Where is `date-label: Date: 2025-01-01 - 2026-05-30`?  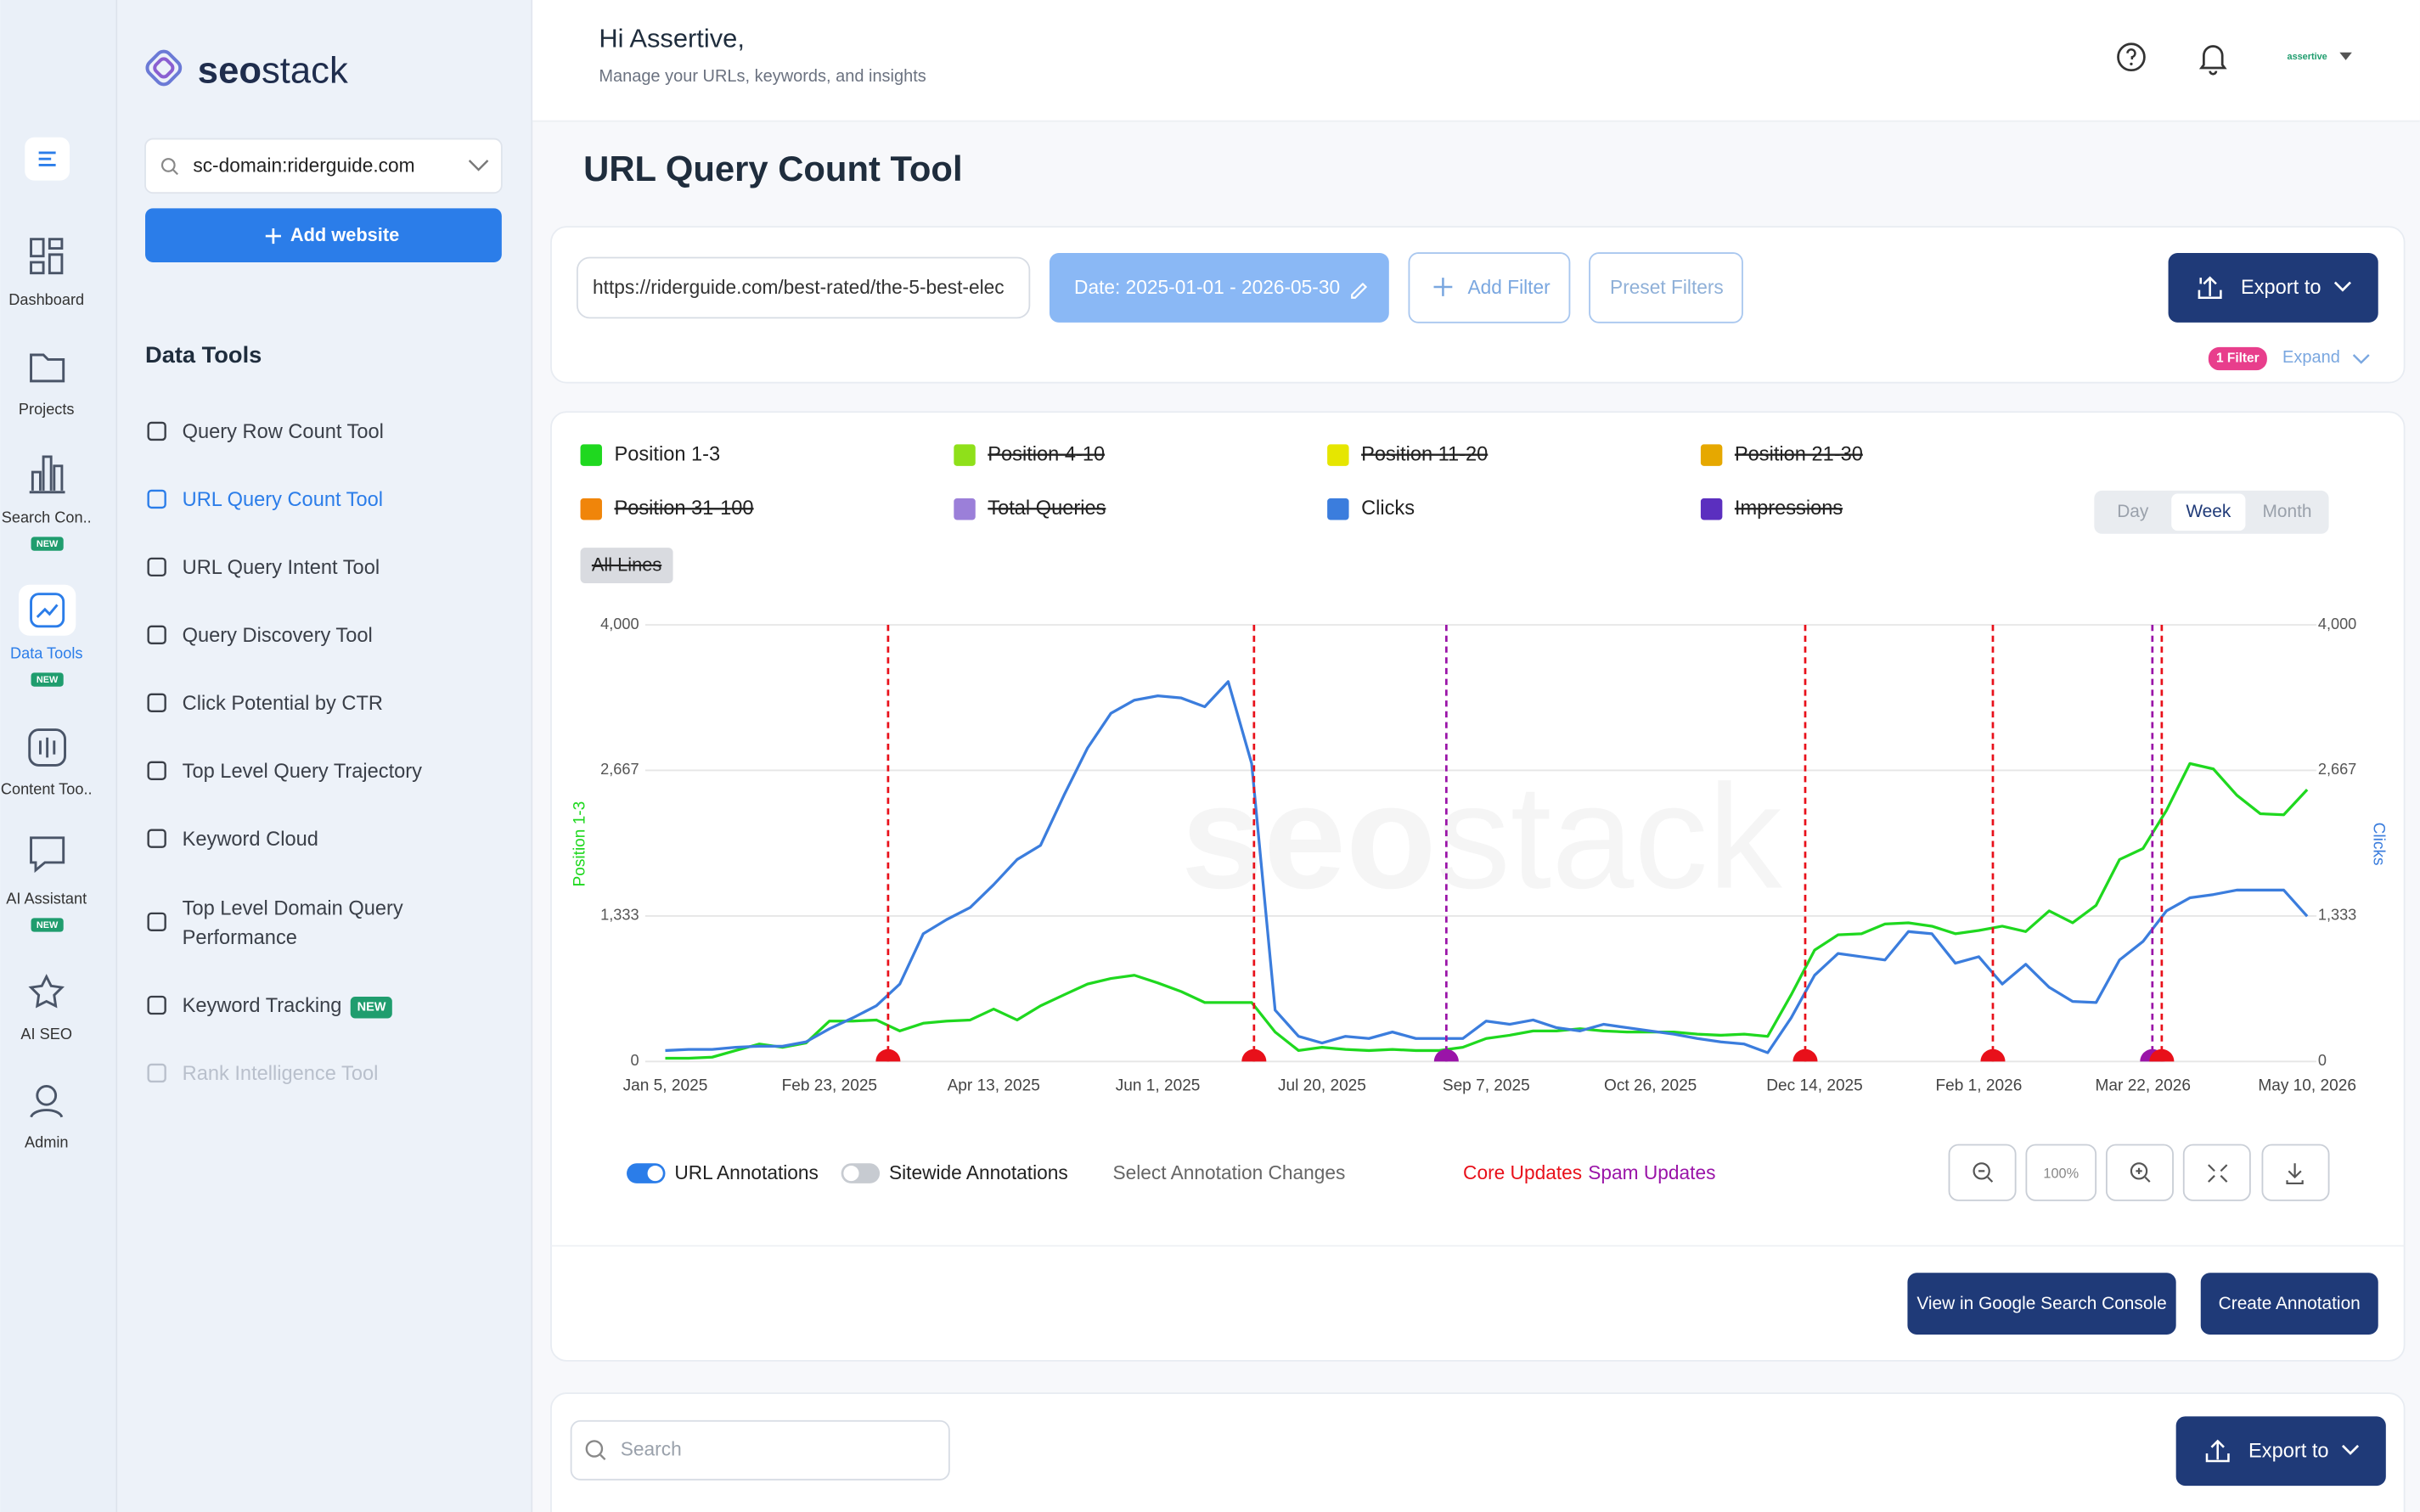 date-label: Date: 2025-01-01 - 2026-05-30 is located at coordinates (1207, 287).